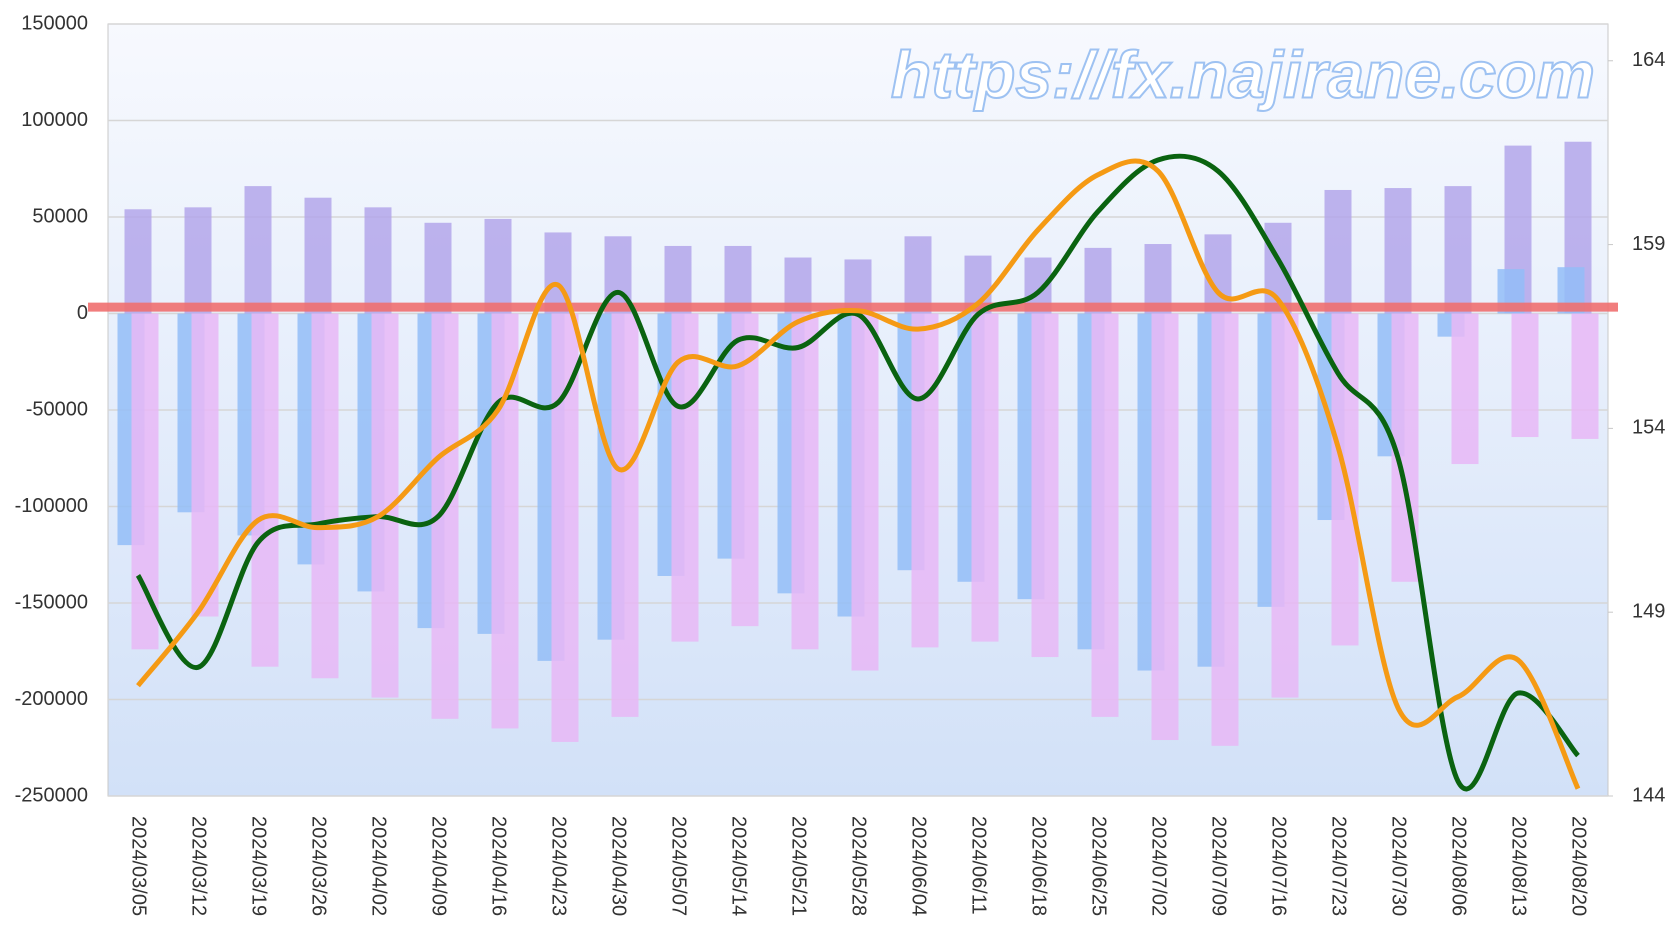 The image size is (1670, 935). I want to click on x-tick-label: 2024/06/04, so click(919, 866).